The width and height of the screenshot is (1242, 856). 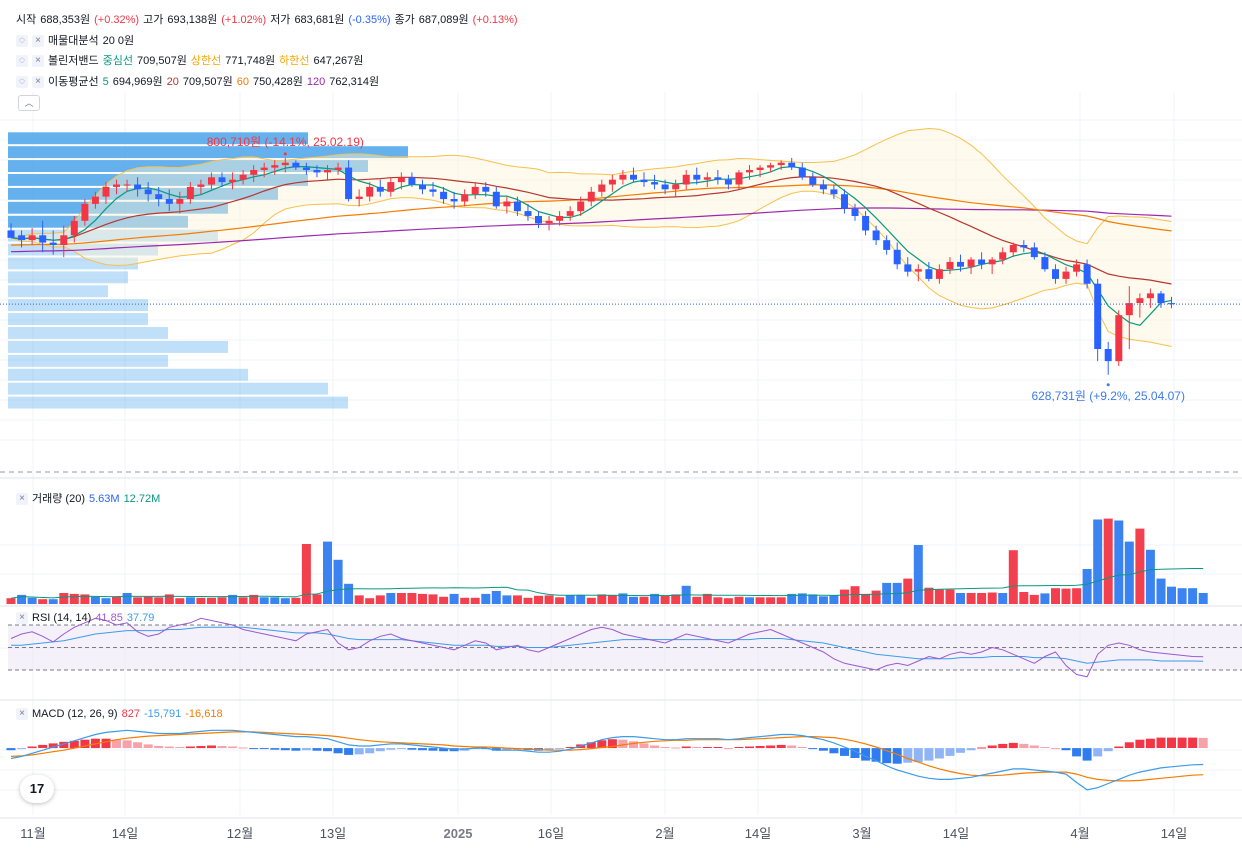 What do you see at coordinates (280, 20) in the screenshot?
I see `low-label: 저가` at bounding box center [280, 20].